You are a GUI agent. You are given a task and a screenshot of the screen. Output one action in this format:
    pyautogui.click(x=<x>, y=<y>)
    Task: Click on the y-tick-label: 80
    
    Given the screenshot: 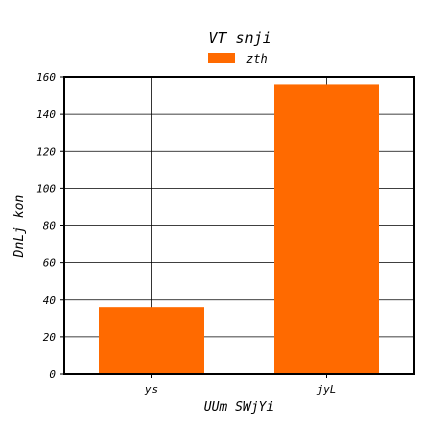 What is the action you would take?
    pyautogui.click(x=50, y=226)
    